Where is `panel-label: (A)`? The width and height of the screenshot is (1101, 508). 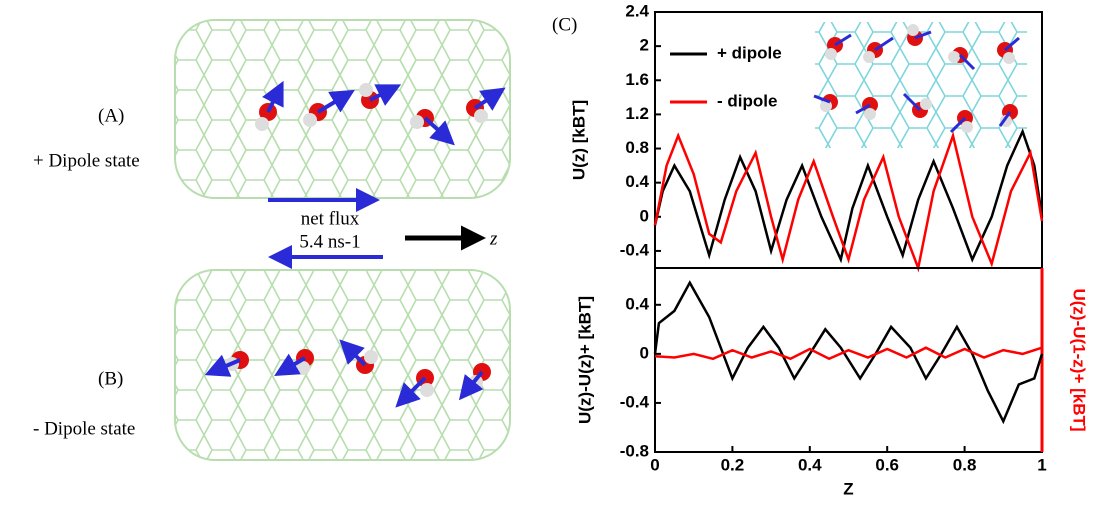
panel-label: (A) is located at coordinates (111, 115).